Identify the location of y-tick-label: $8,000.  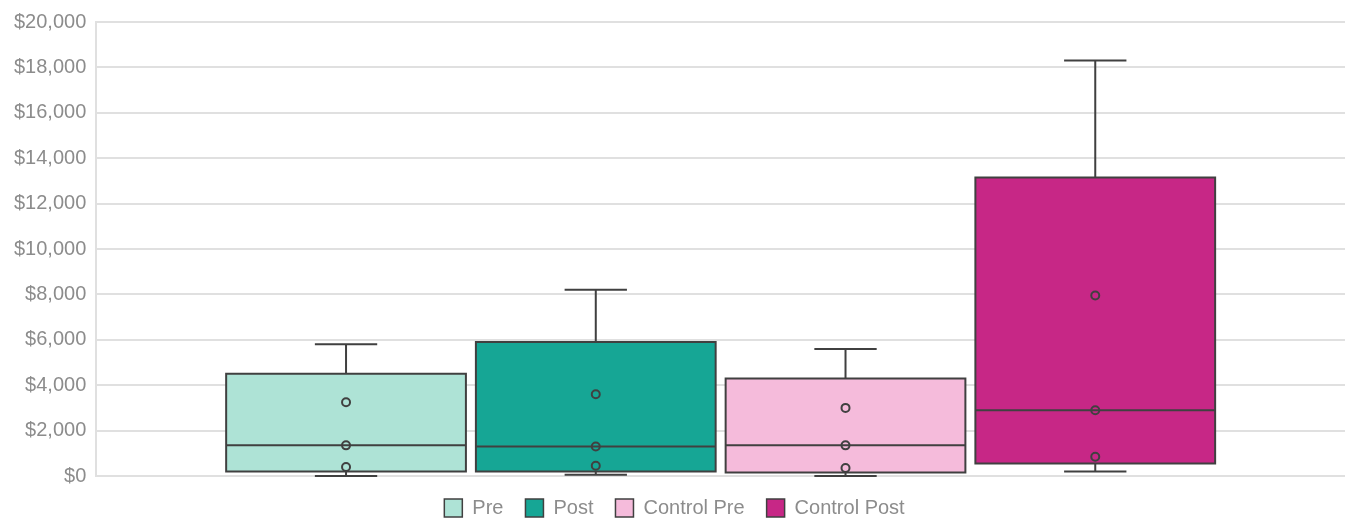
(56, 292).